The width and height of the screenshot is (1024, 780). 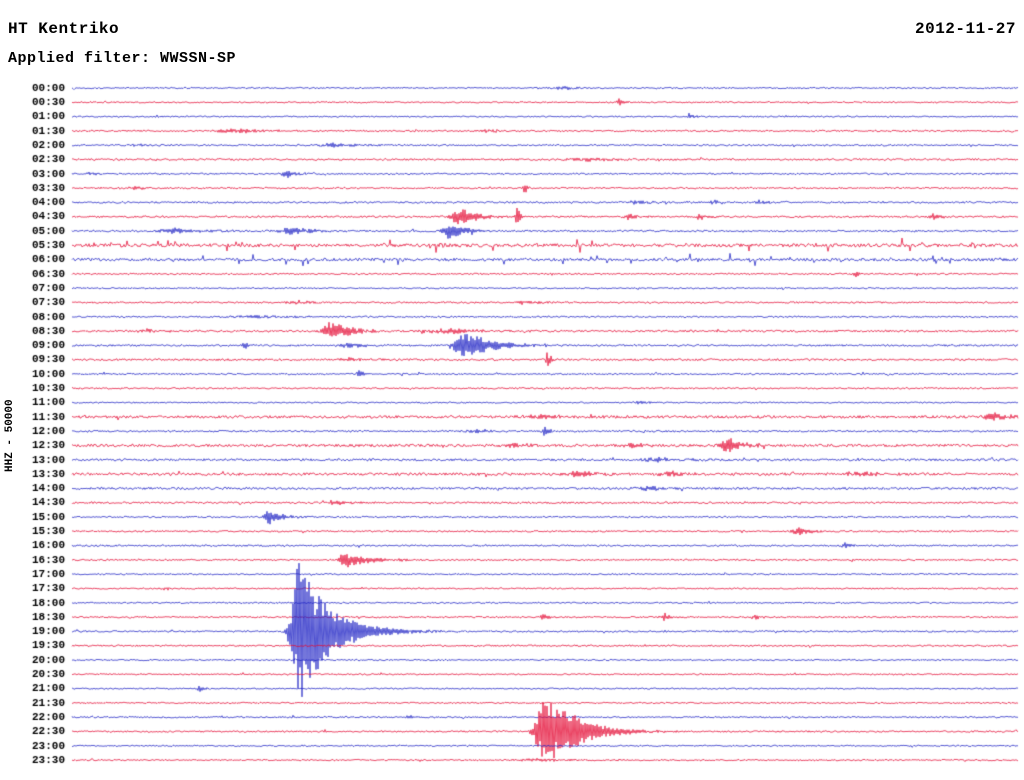 What do you see at coordinates (64, 29) in the screenshot?
I see `station-name: HT Kentriko` at bounding box center [64, 29].